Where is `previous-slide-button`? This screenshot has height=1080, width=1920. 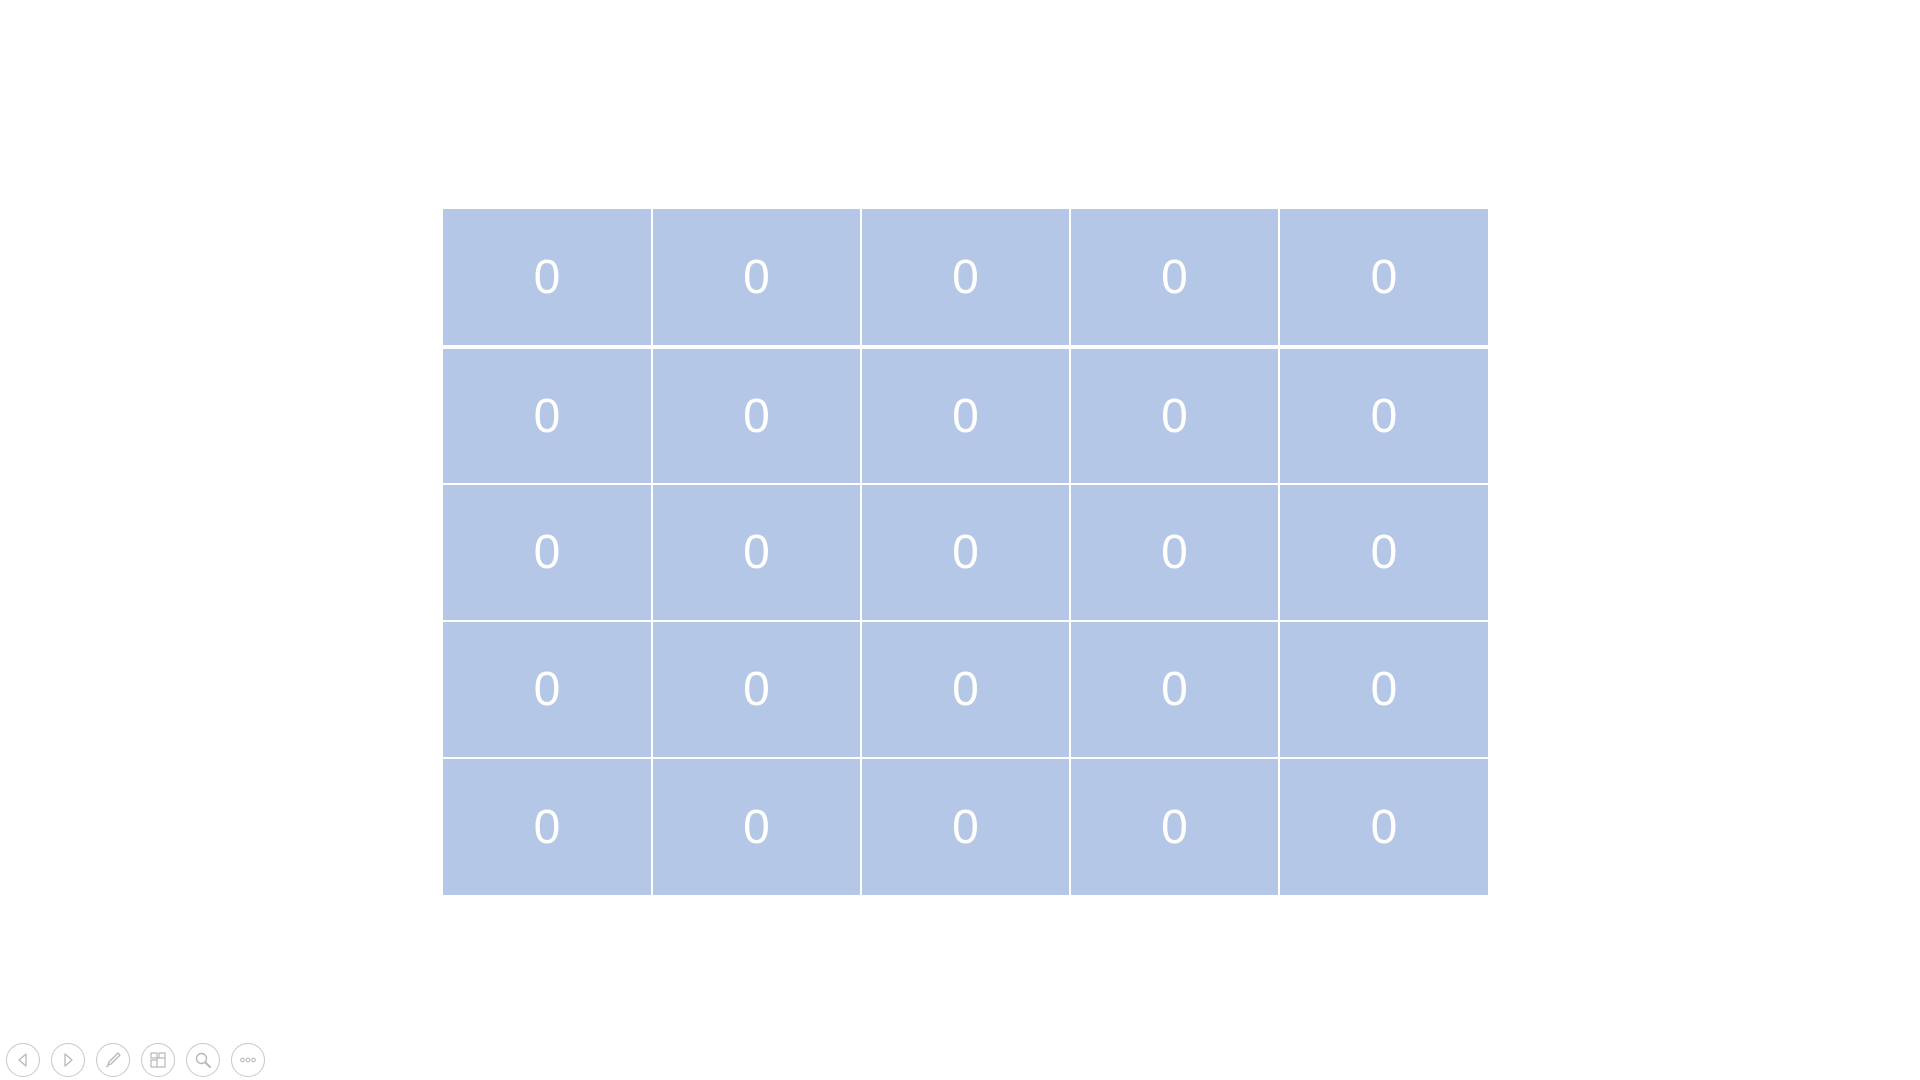 previous-slide-button is located at coordinates (23, 1060).